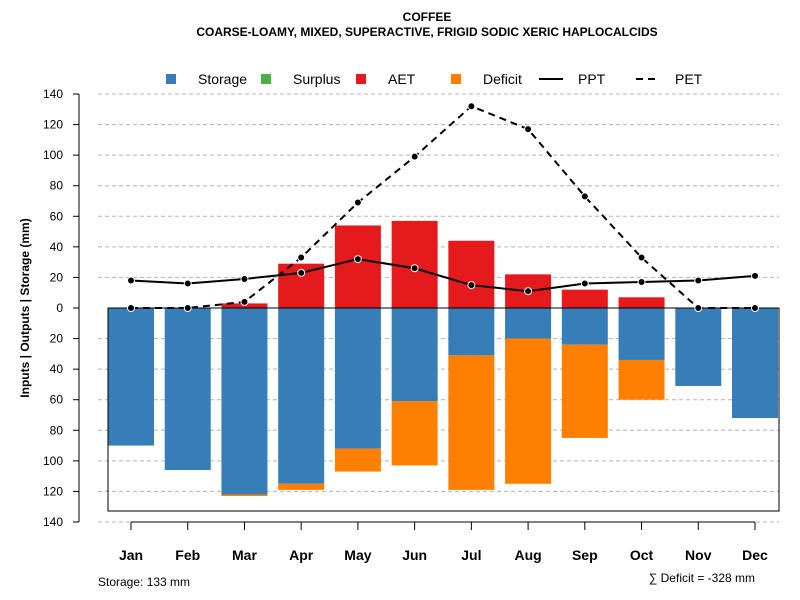 This screenshot has height=600, width=800. I want to click on ppt-line, so click(443, 275).